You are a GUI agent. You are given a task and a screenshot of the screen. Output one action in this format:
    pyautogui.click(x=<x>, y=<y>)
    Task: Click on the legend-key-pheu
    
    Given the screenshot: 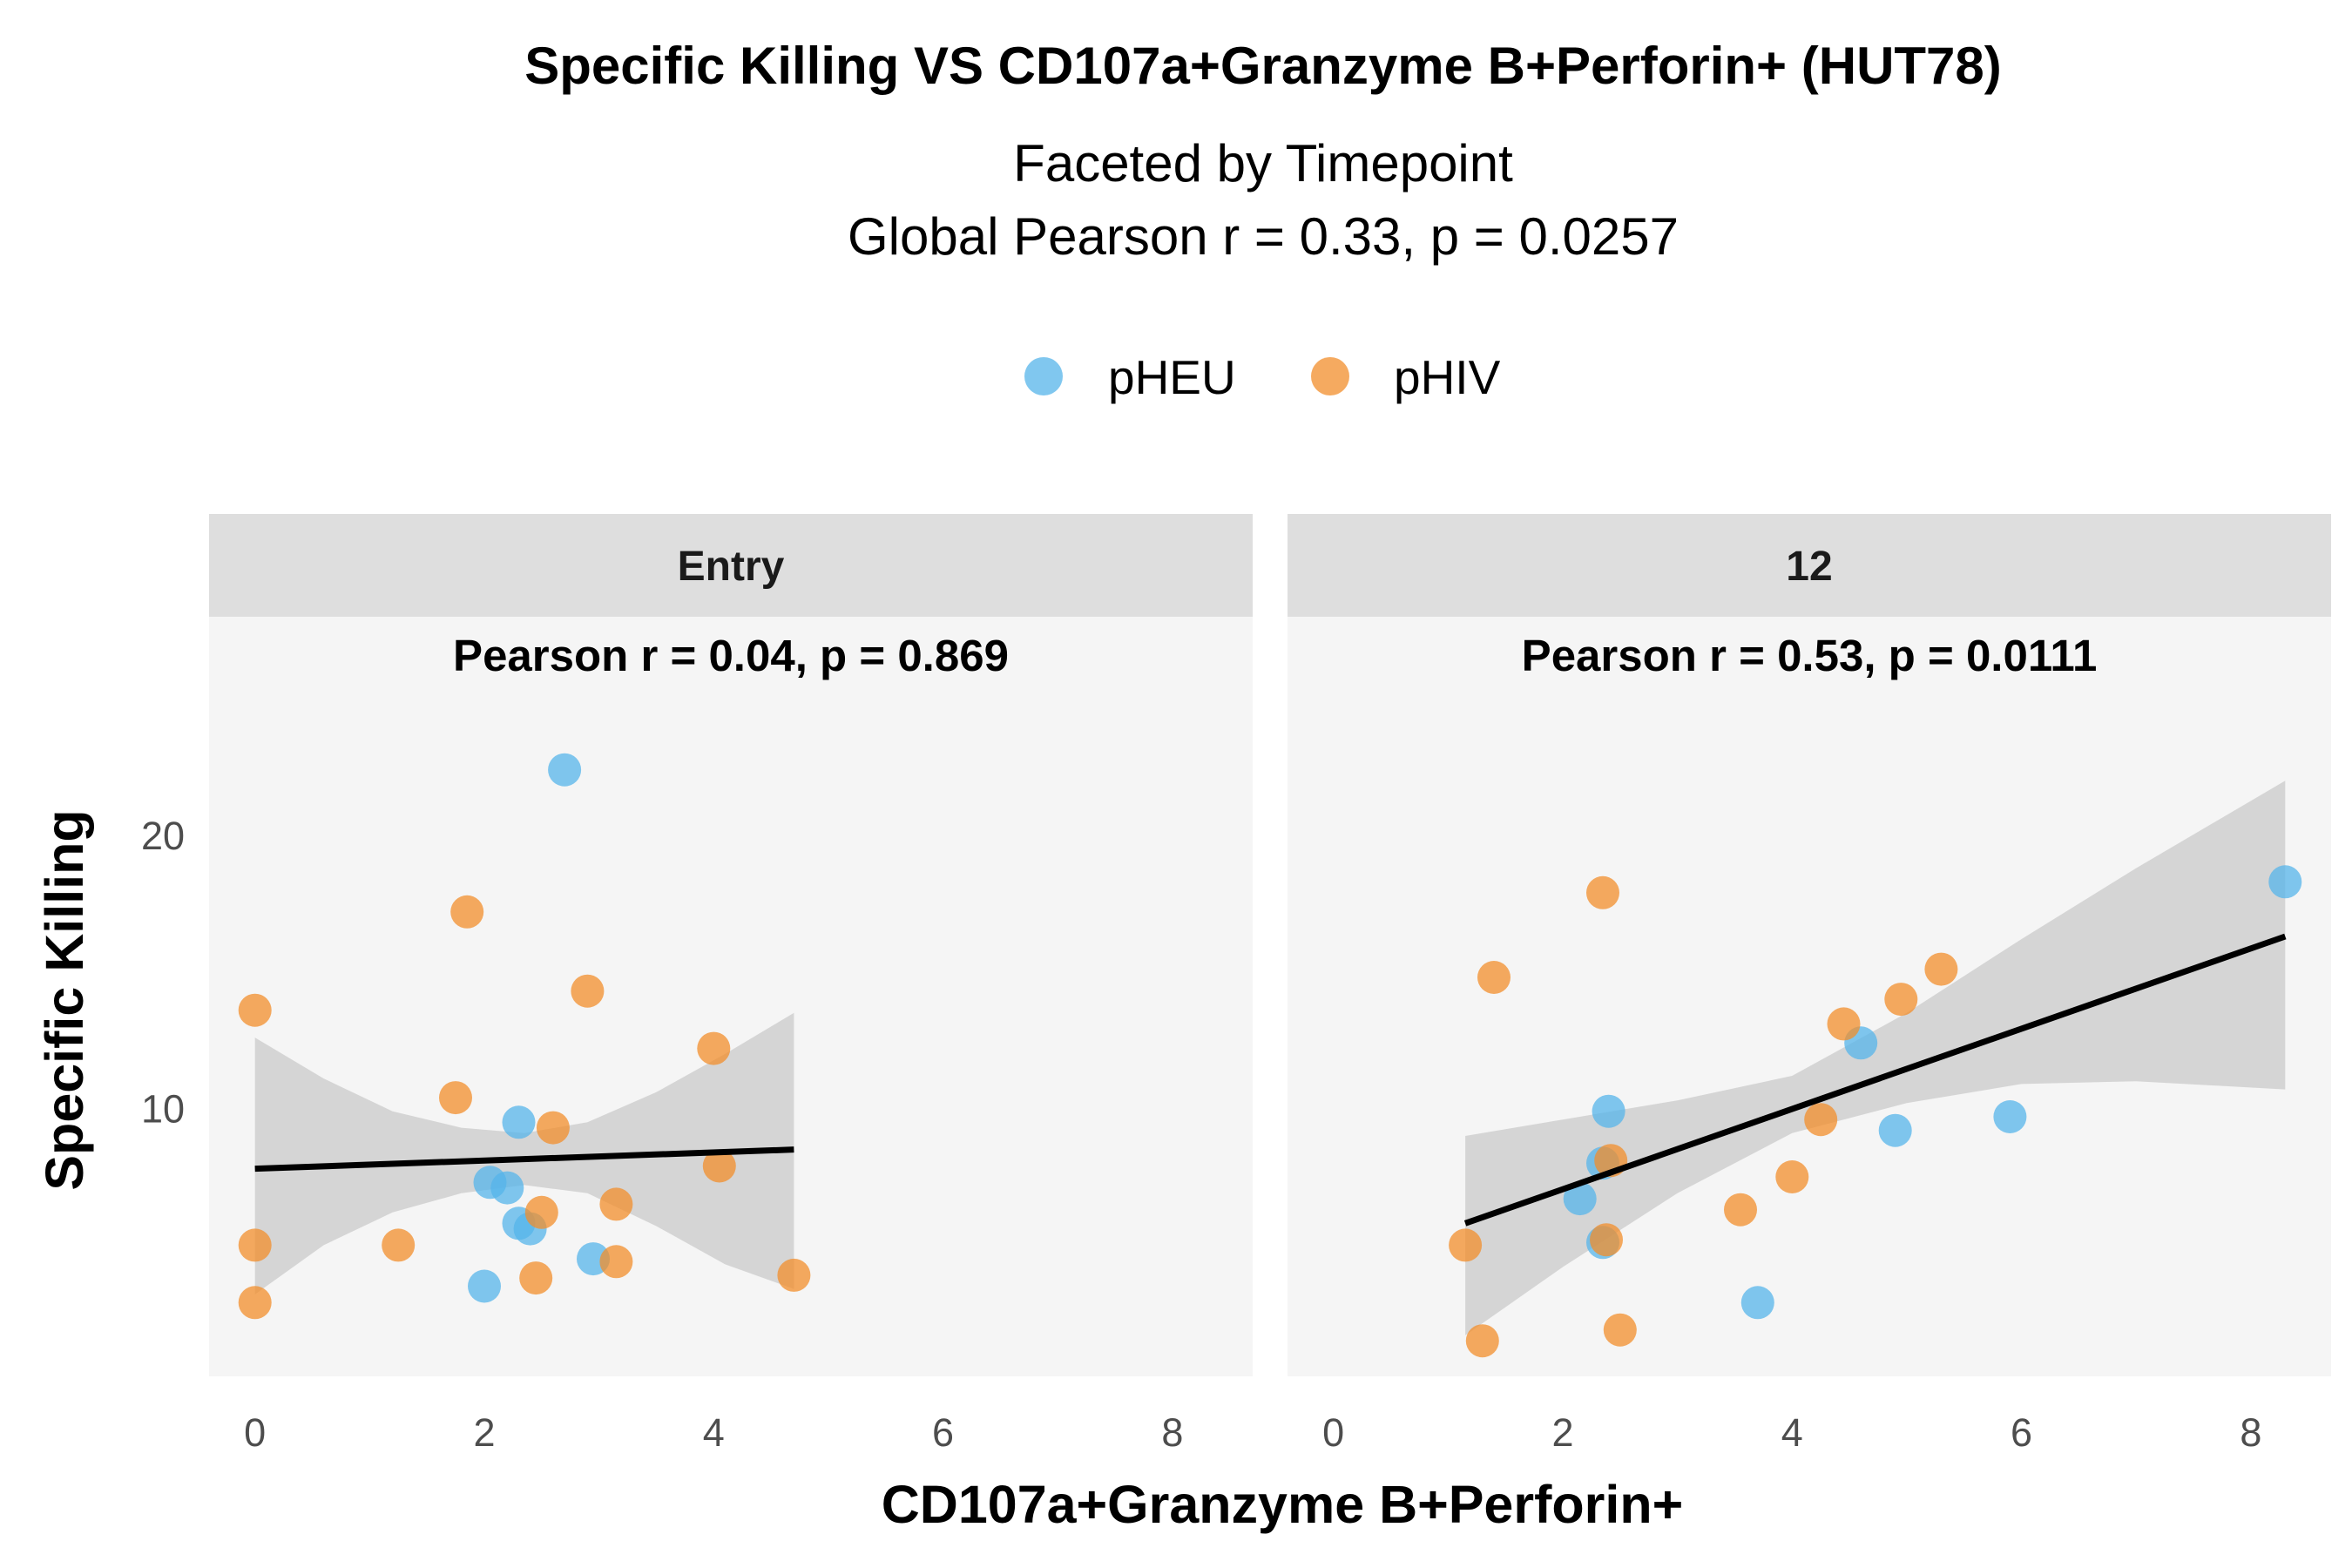 What is the action you would take?
    pyautogui.click(x=1044, y=376)
    